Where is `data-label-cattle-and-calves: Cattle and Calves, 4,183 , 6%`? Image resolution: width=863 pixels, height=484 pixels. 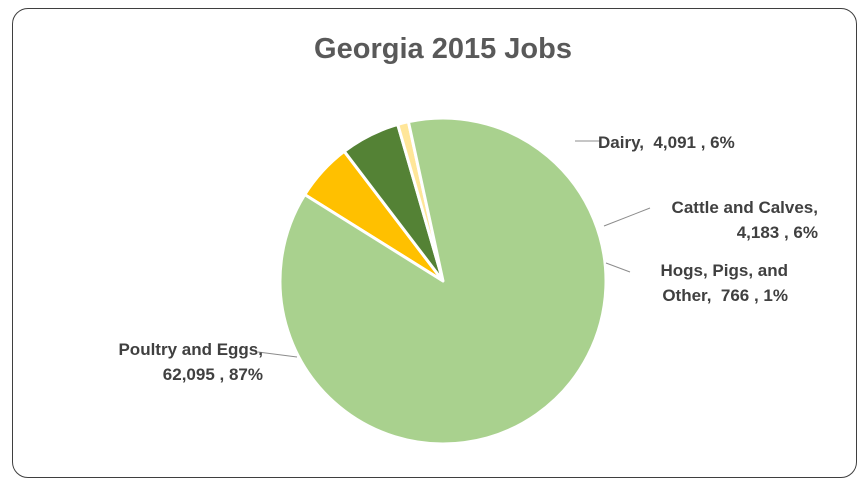
data-label-cattle-and-calves: Cattle and Calves, 4,183 , 6% is located at coordinates (745, 220).